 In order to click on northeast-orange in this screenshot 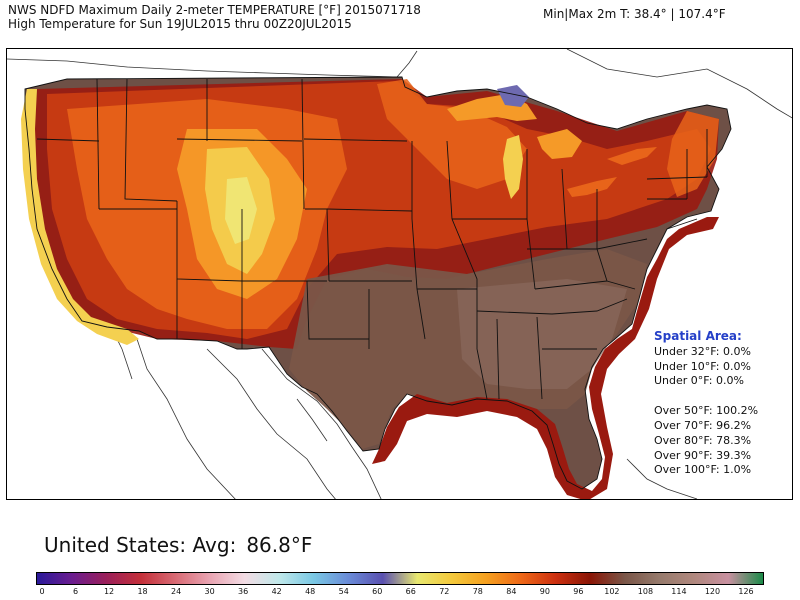, I will do `click(693, 154)`.